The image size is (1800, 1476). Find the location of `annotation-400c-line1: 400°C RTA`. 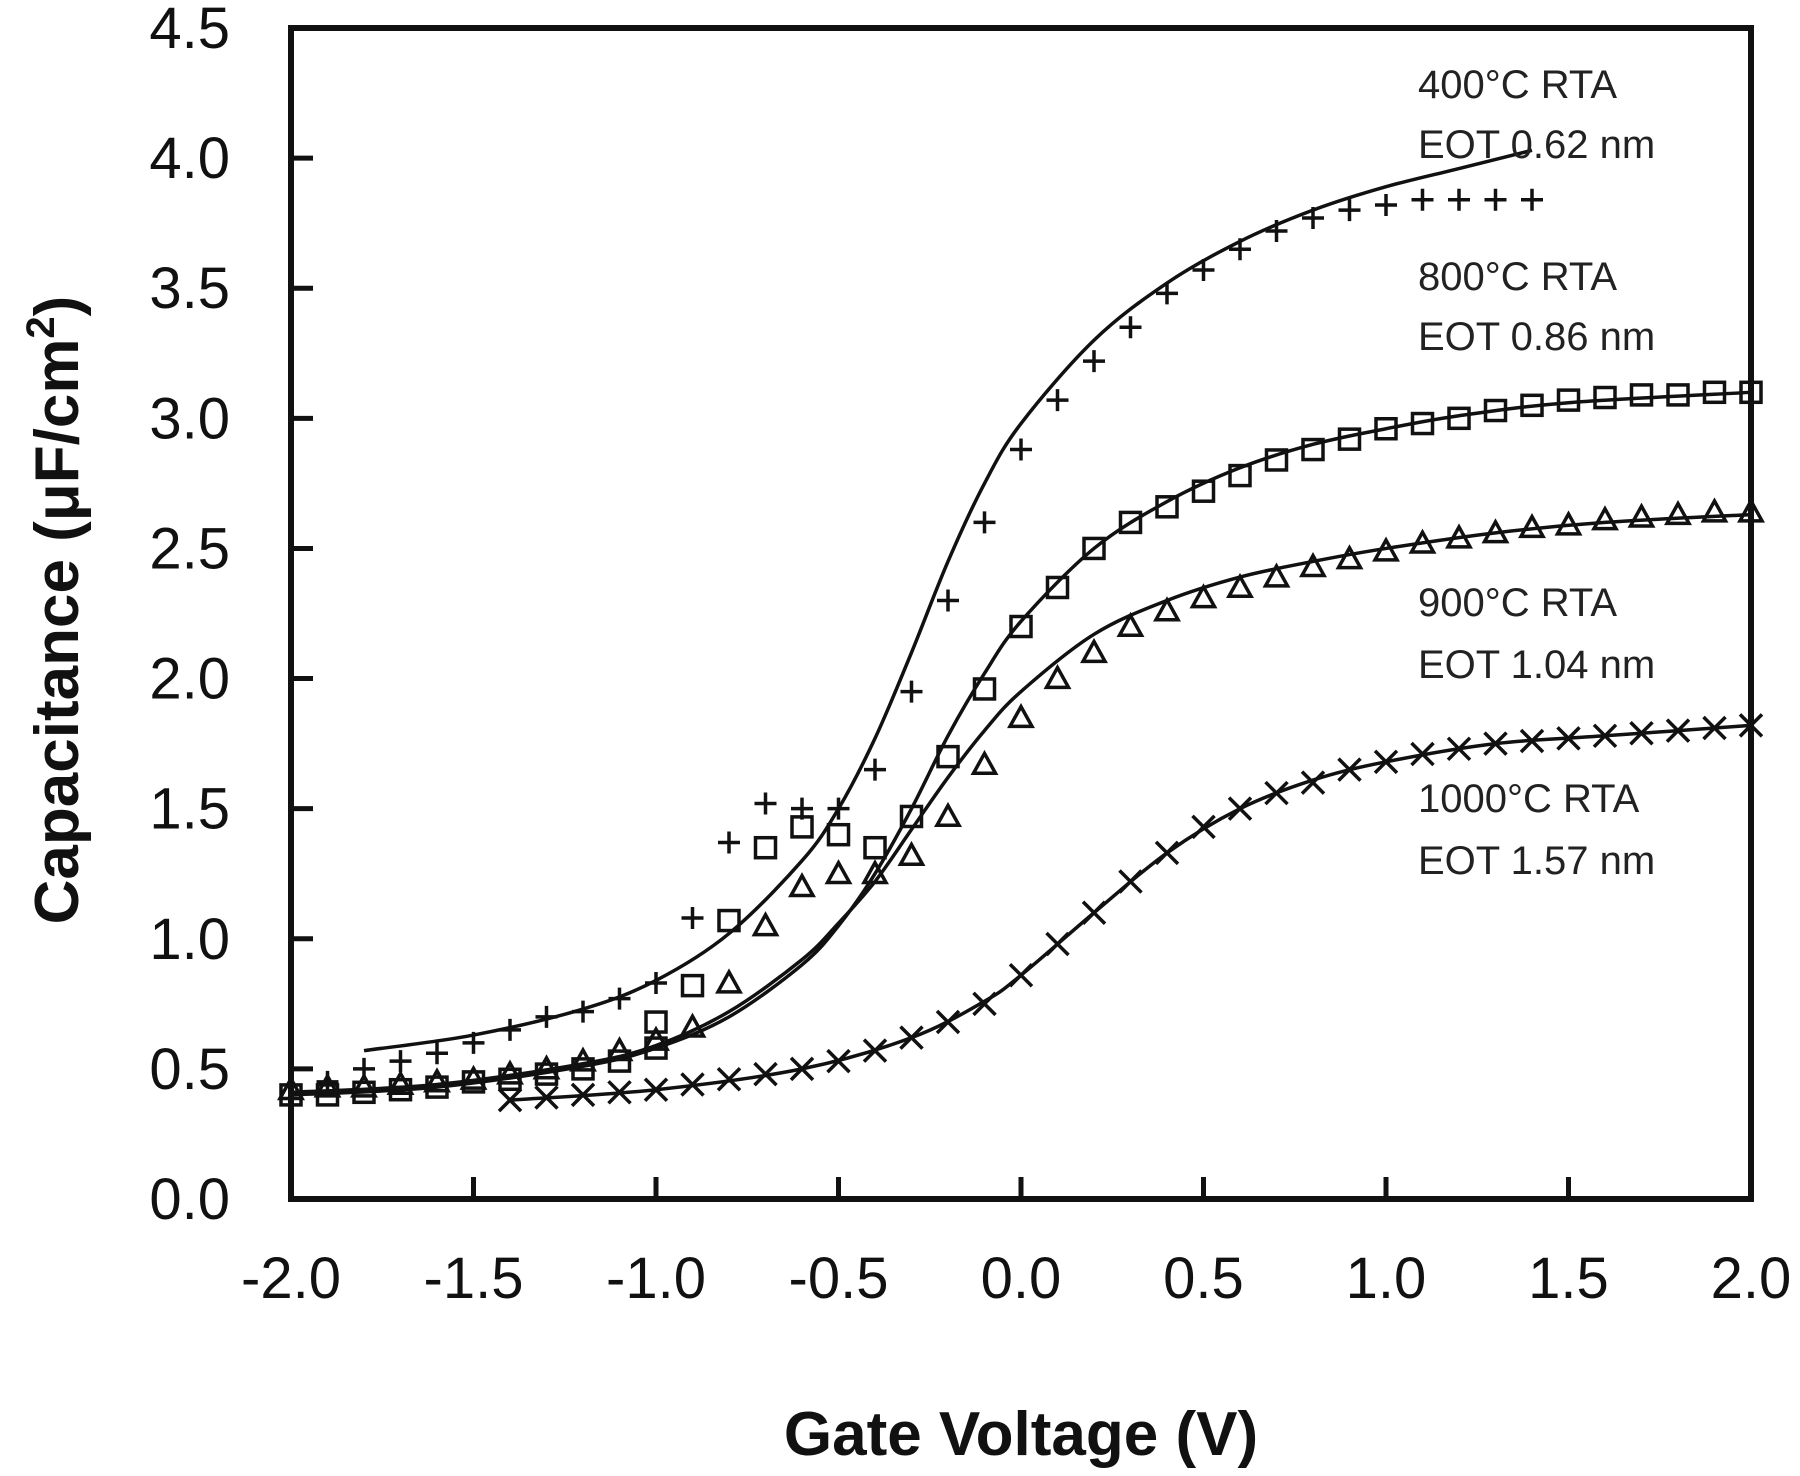

annotation-400c-line1: 400°C RTA is located at coordinates (1517, 85).